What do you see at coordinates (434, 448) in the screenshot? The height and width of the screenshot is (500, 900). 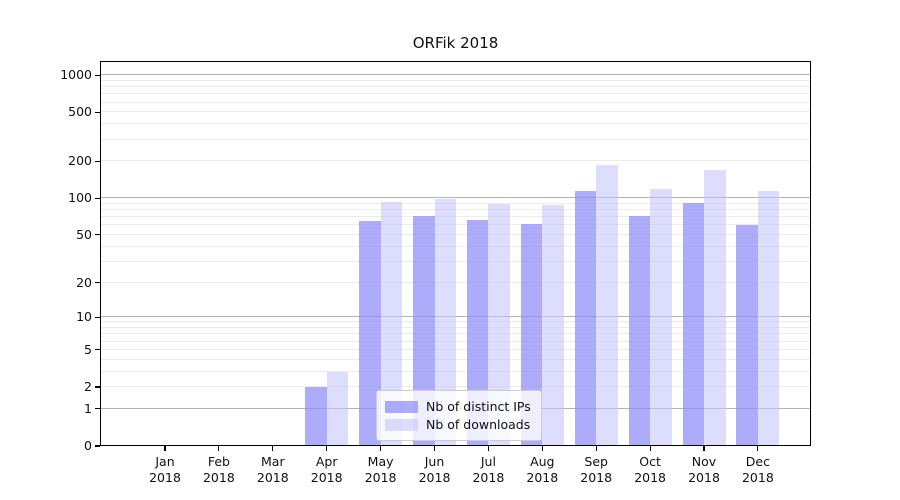 I see `x-tick-mark-jun` at bounding box center [434, 448].